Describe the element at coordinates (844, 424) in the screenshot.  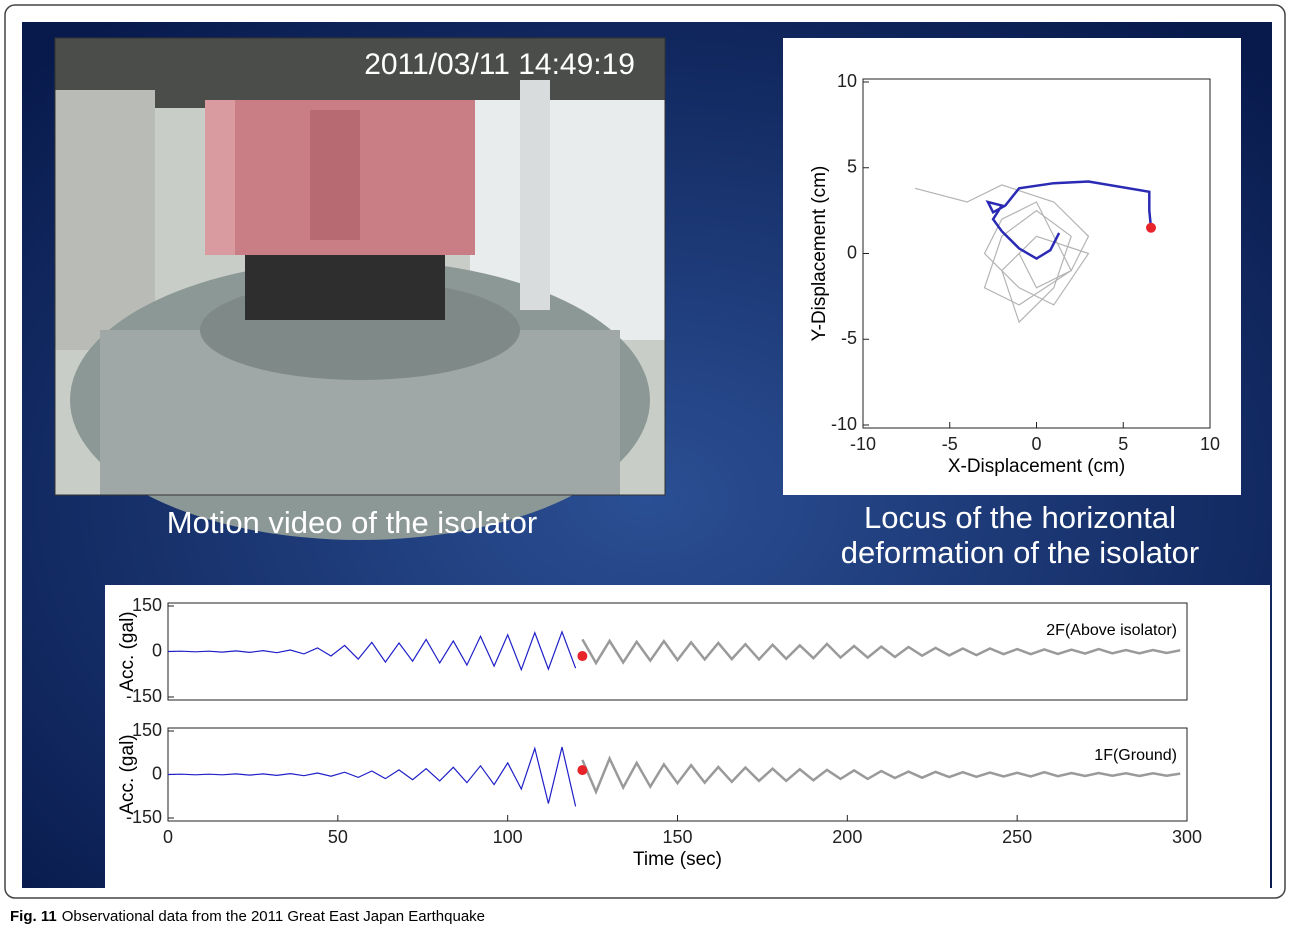
I see `y-tick-label: -10` at that location.